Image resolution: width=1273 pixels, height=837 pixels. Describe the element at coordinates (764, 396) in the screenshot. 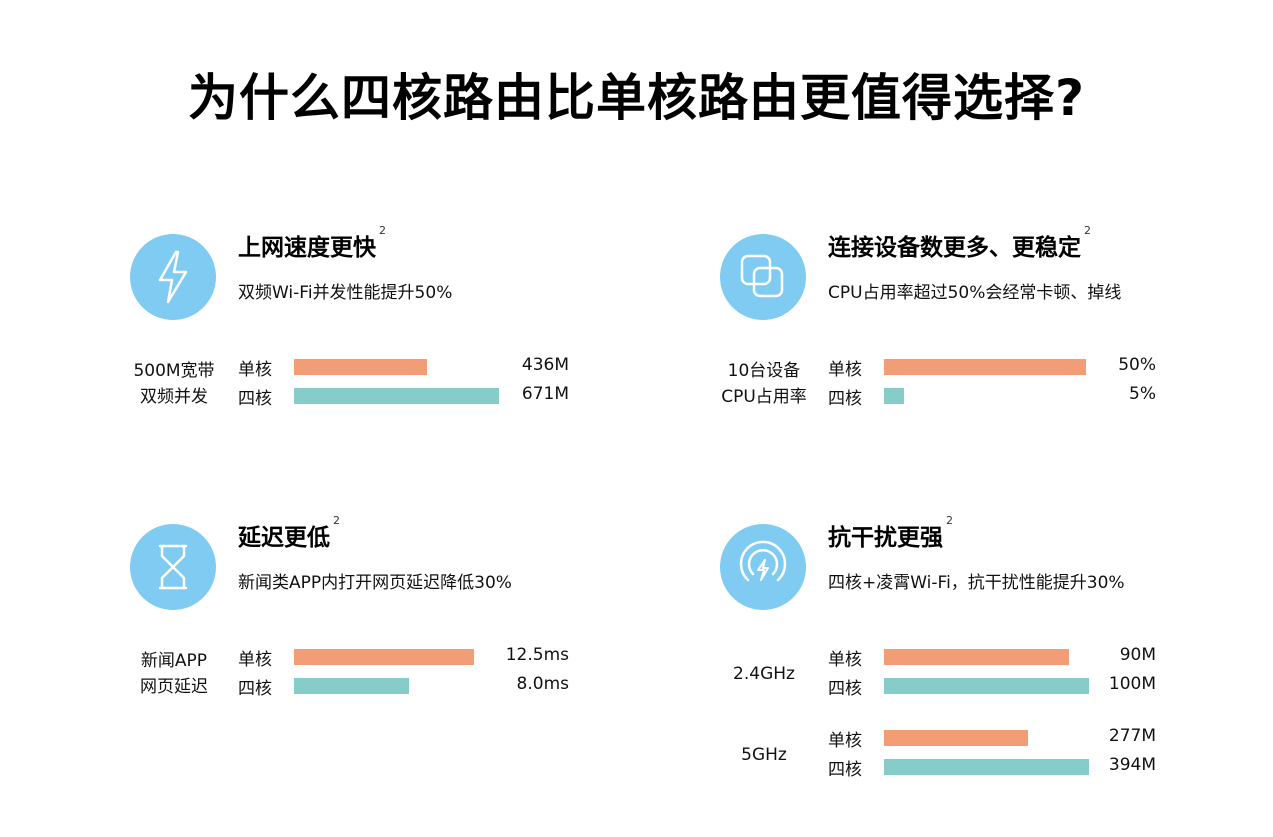

I see `chart-group-label-line: CPU占用率` at that location.